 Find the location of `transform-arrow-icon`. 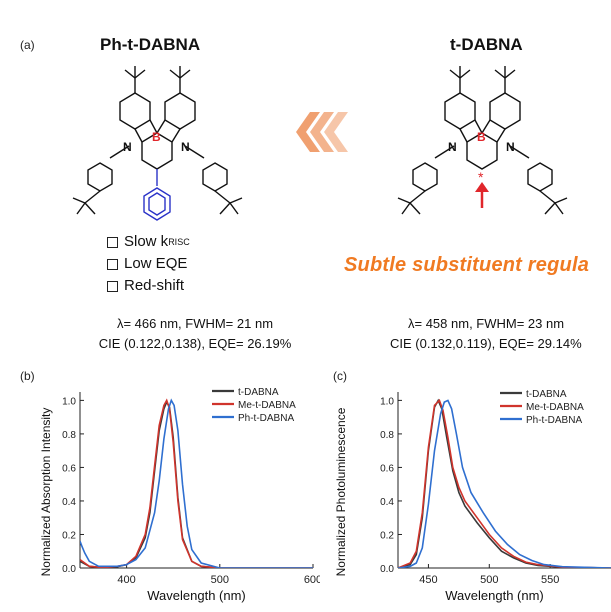

transform-arrow-icon is located at coordinates (322, 132).